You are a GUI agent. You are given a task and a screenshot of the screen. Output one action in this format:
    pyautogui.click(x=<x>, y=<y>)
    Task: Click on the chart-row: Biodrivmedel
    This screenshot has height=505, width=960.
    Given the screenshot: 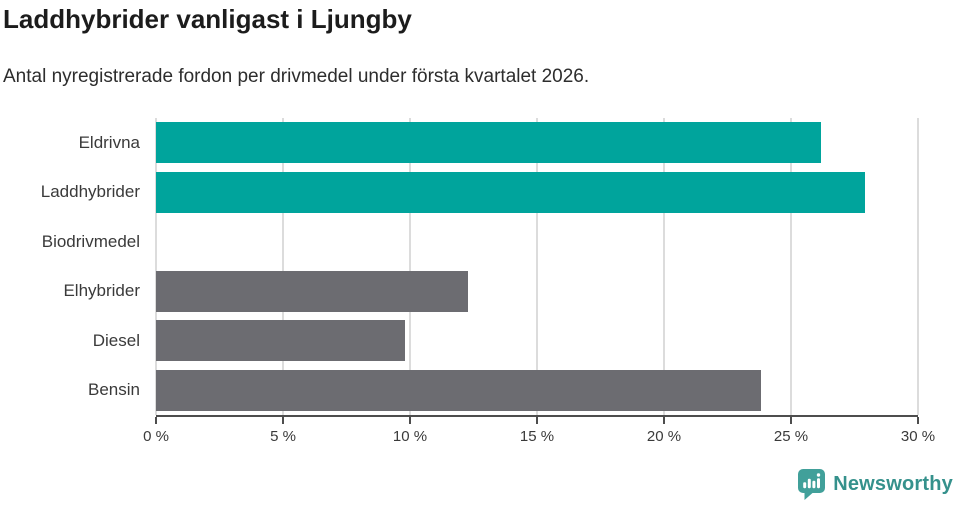 What is the action you would take?
    pyautogui.click(x=480, y=242)
    